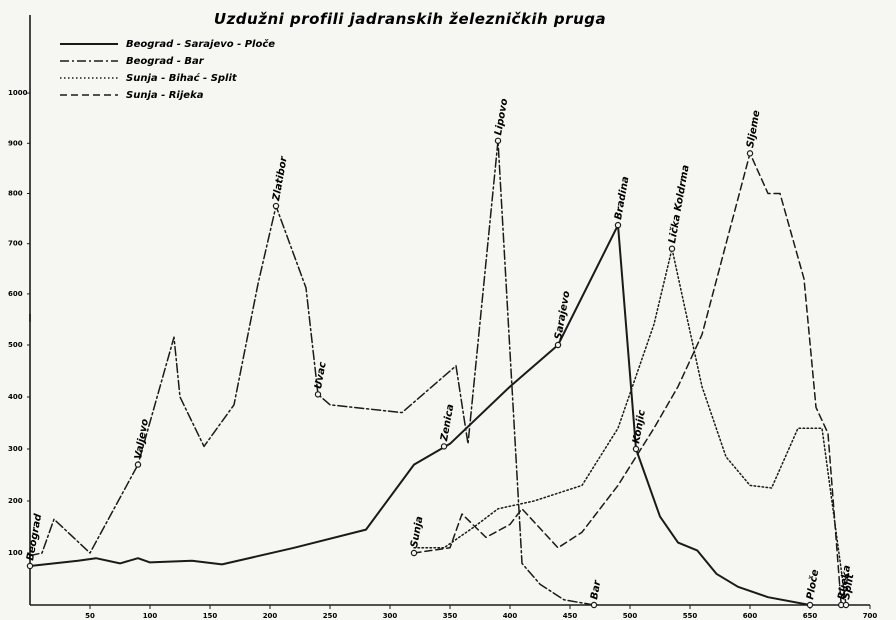 This screenshot has height=620, width=896. What do you see at coordinates (679, 204) in the screenshot?
I see `station-label-licka-koldrma: Lička Koldrma` at bounding box center [679, 204].